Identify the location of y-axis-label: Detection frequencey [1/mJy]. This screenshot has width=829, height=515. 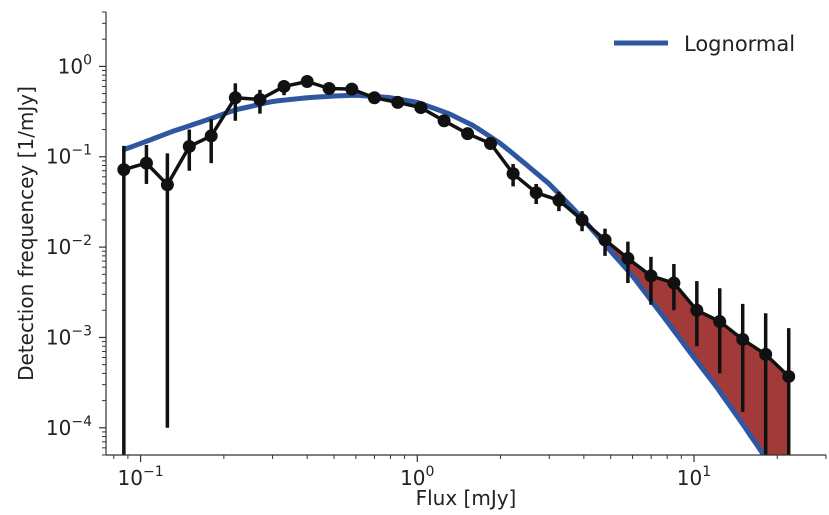
(26, 233).